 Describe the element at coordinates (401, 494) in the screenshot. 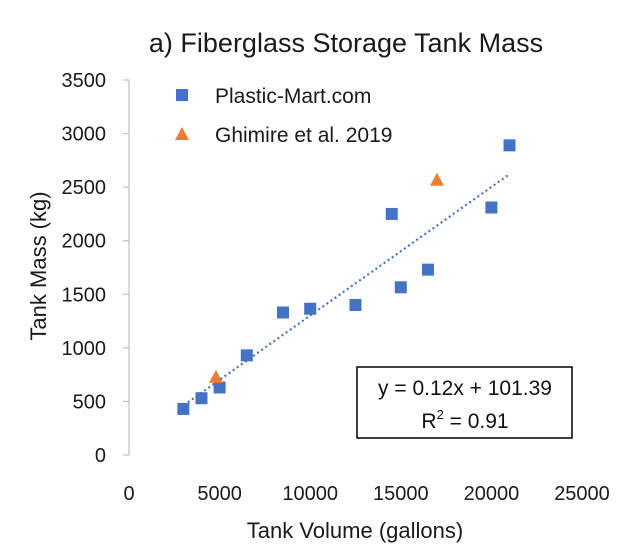

I see `x-tick-label: 15000` at that location.